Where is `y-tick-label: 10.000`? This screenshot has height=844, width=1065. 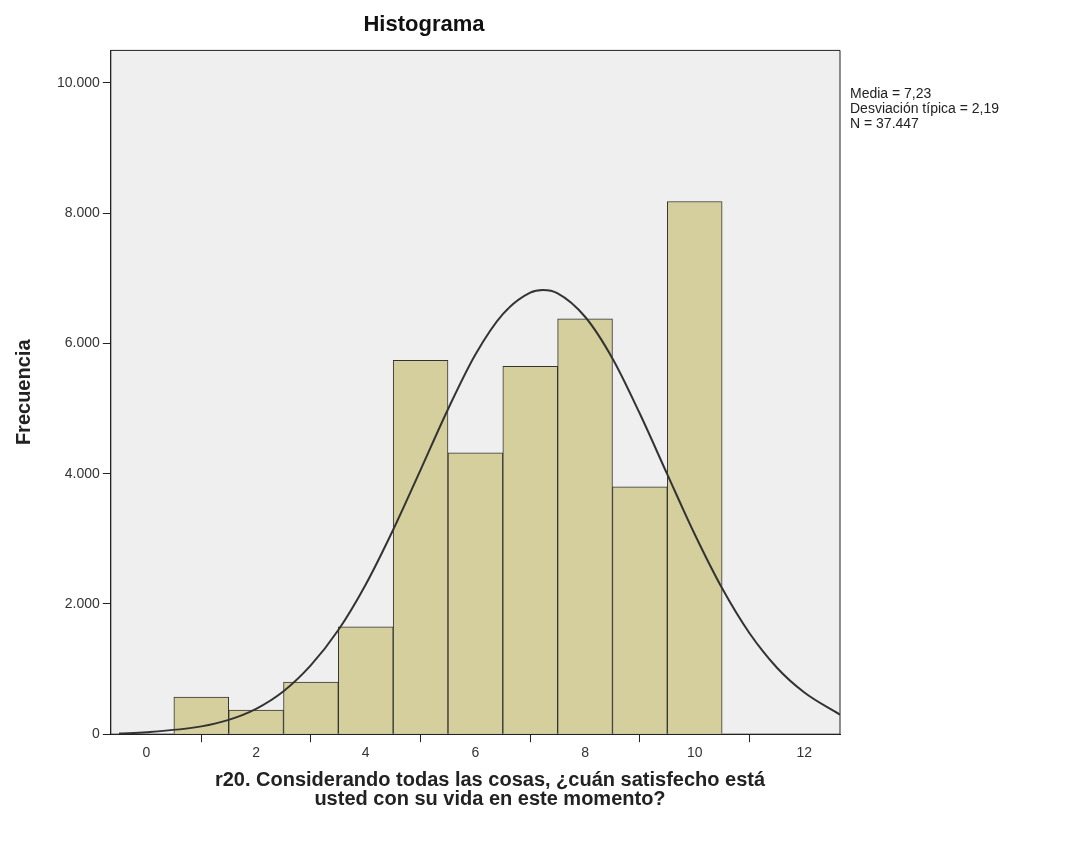
y-tick-label: 10.000 is located at coordinates (78, 81).